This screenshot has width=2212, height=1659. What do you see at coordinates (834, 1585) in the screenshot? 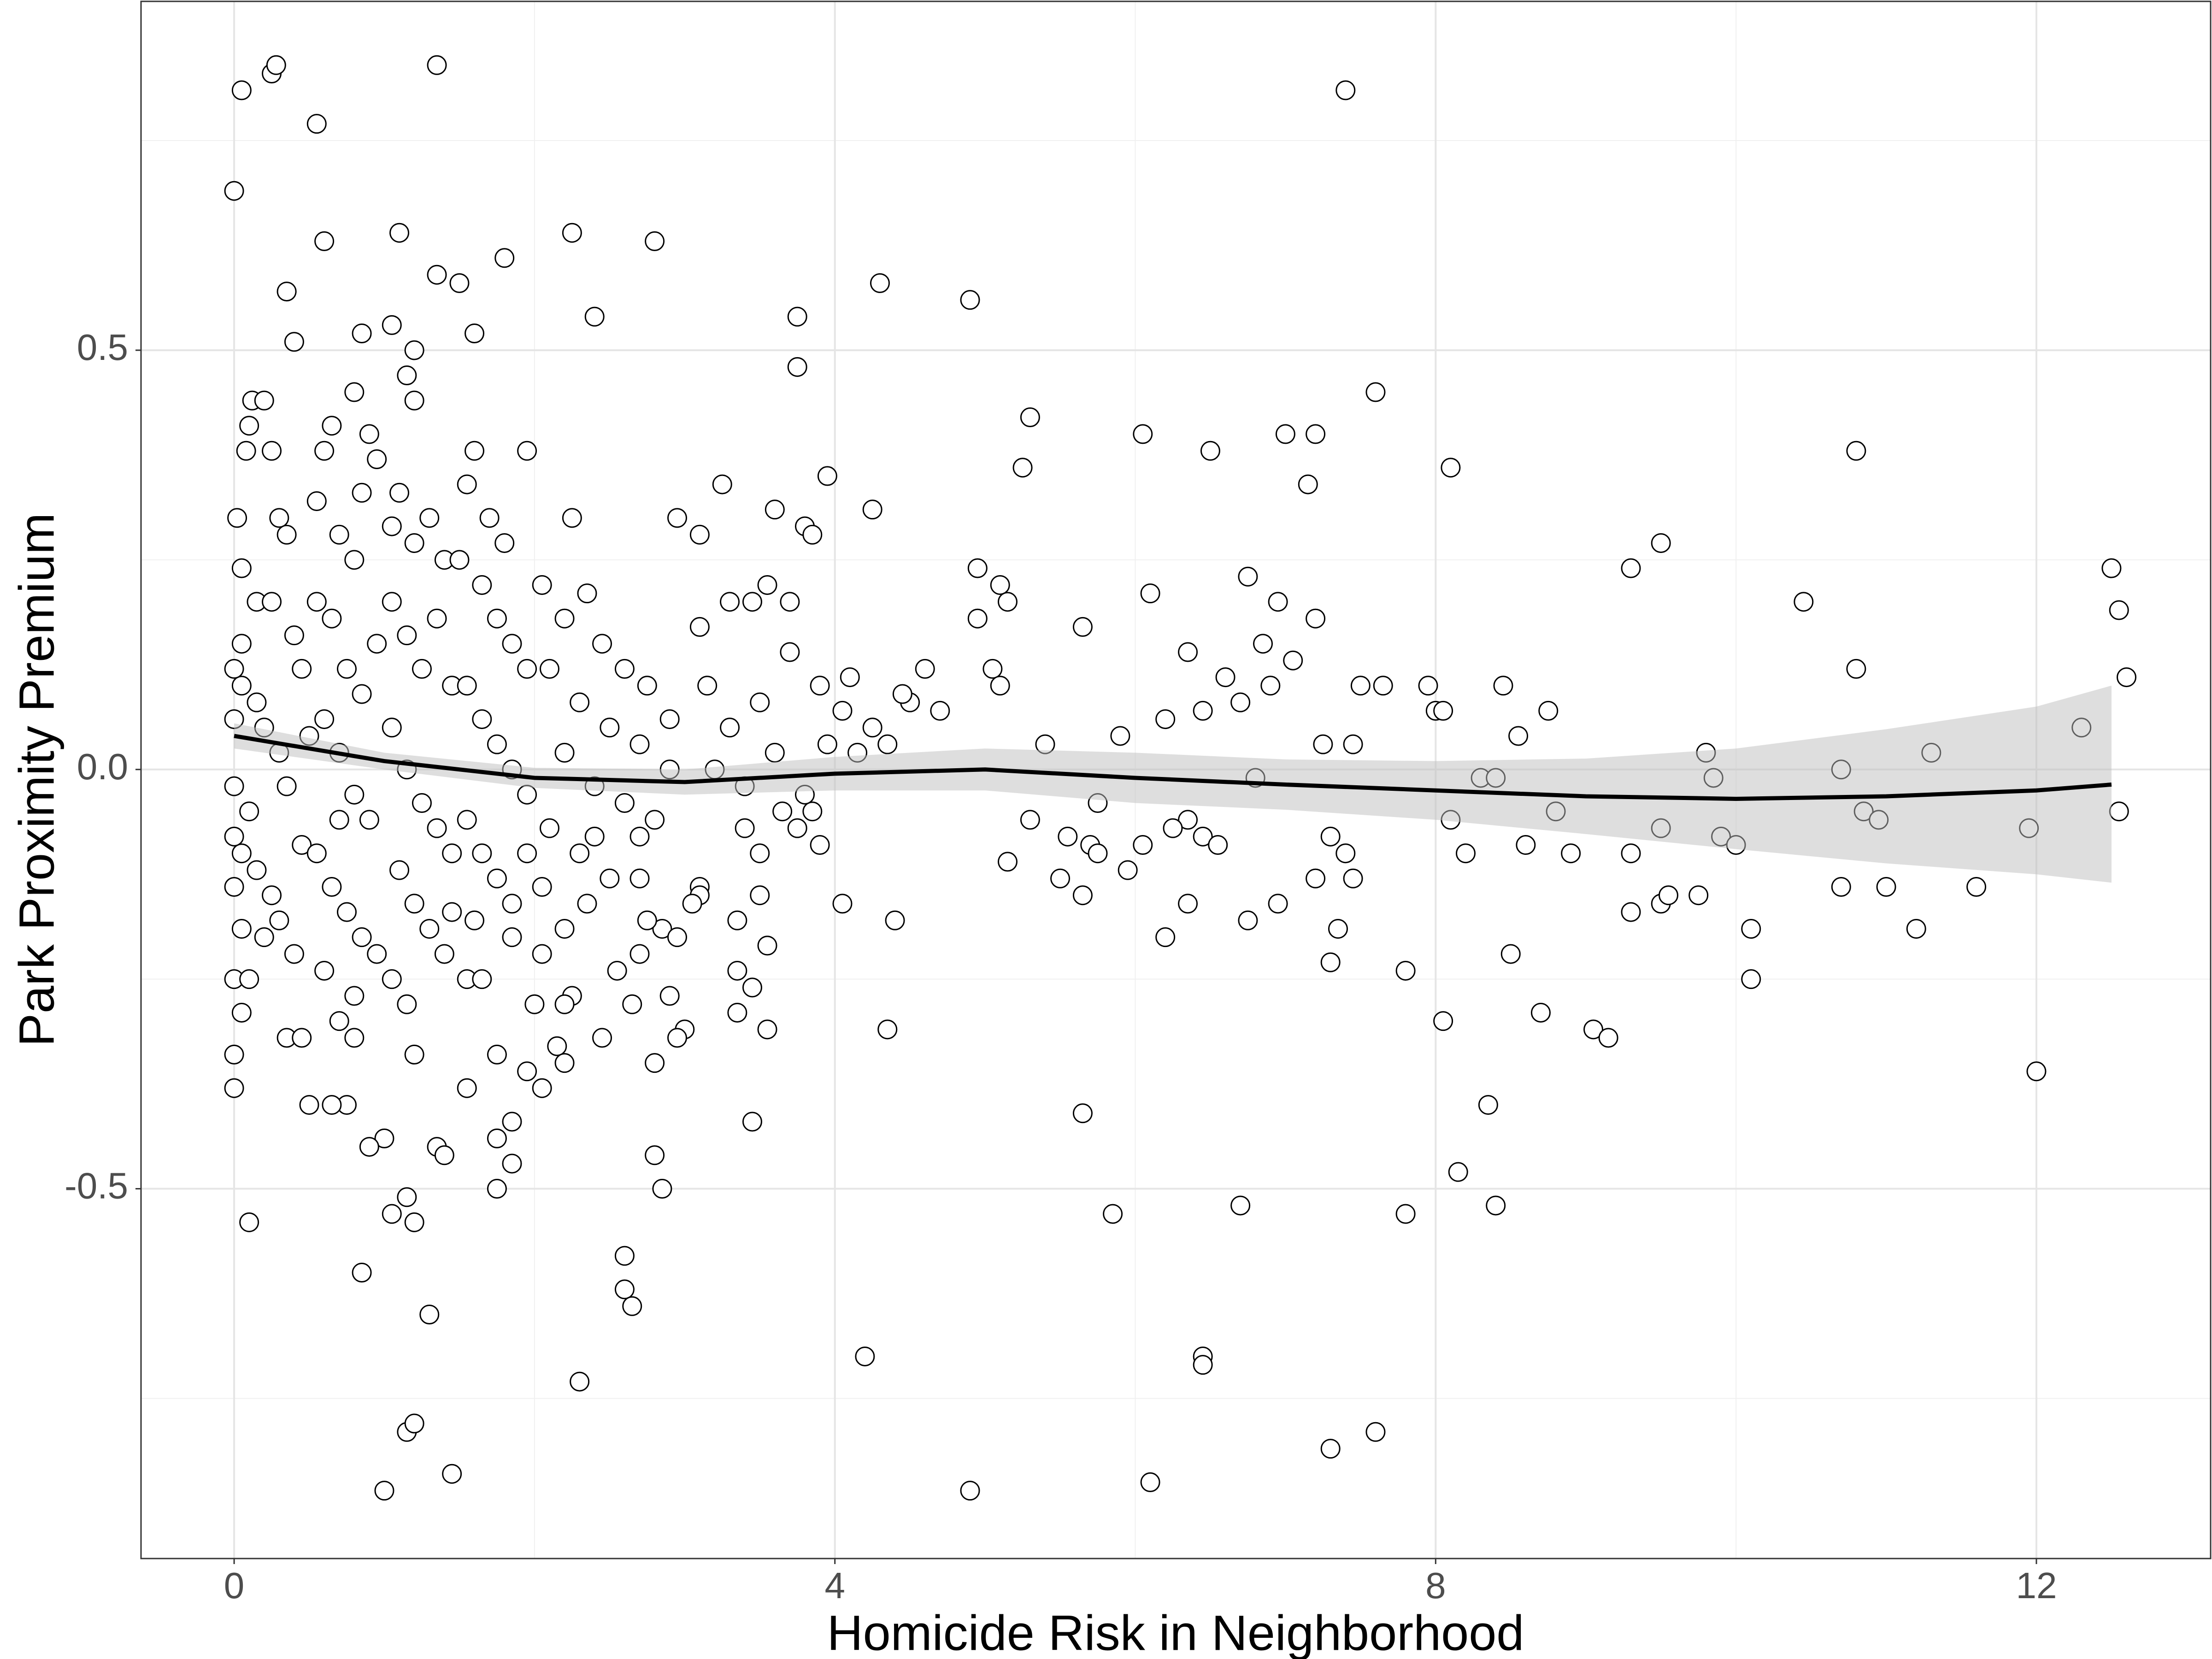
I see `x-tick-label: 4` at bounding box center [834, 1585].